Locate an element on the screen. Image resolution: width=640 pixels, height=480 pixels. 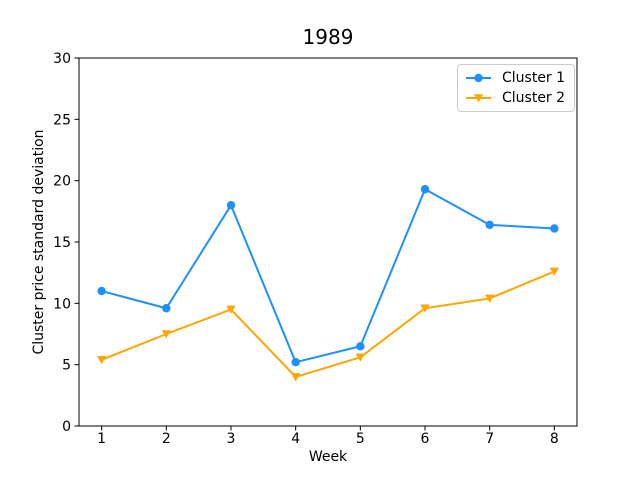
x-tick-label: 5 is located at coordinates (360, 439).